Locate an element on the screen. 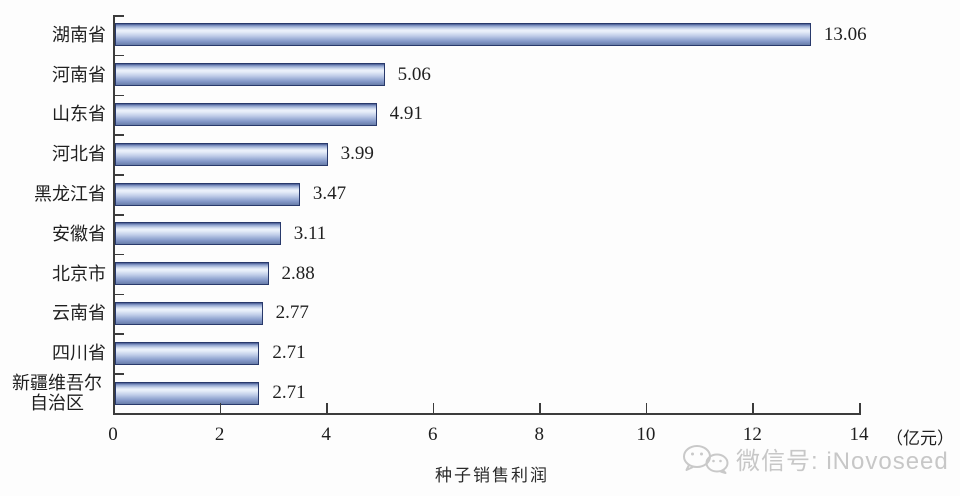  value-label: 5.06 is located at coordinates (414, 74).